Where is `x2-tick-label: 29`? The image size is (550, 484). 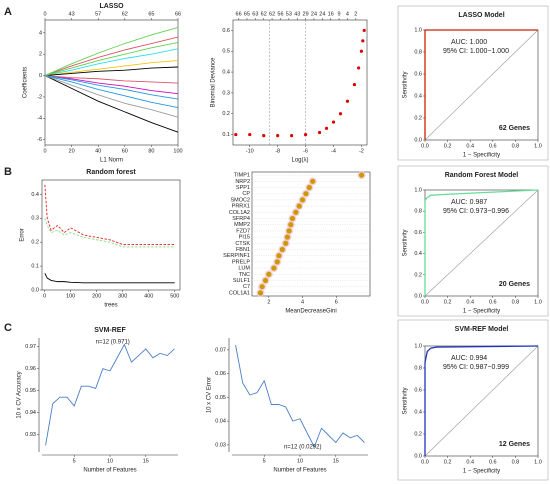 x2-tick-label: 29 is located at coordinates (306, 14).